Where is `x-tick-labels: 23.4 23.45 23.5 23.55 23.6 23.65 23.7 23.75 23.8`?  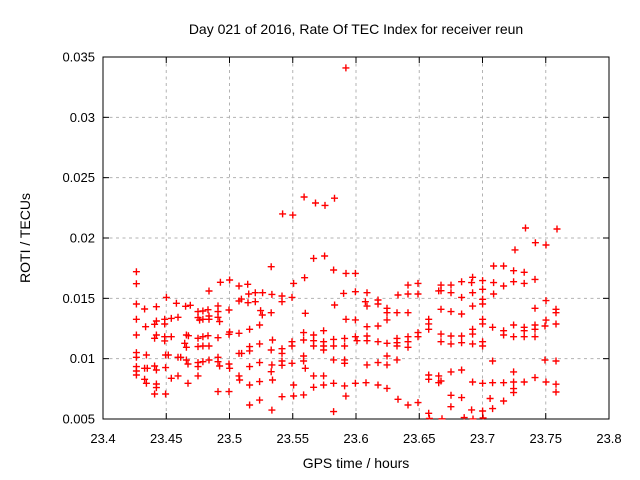 x-tick-labels: 23.4 23.45 23.5 23.55 23.6 23.65 23.7 23.75 23.8 is located at coordinates (355, 438).